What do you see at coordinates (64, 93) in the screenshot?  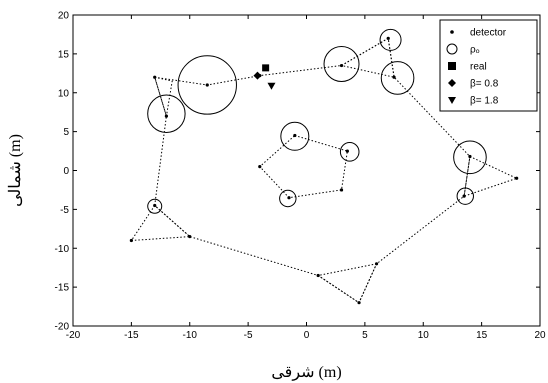 I see `y-tick-label: 10` at bounding box center [64, 93].